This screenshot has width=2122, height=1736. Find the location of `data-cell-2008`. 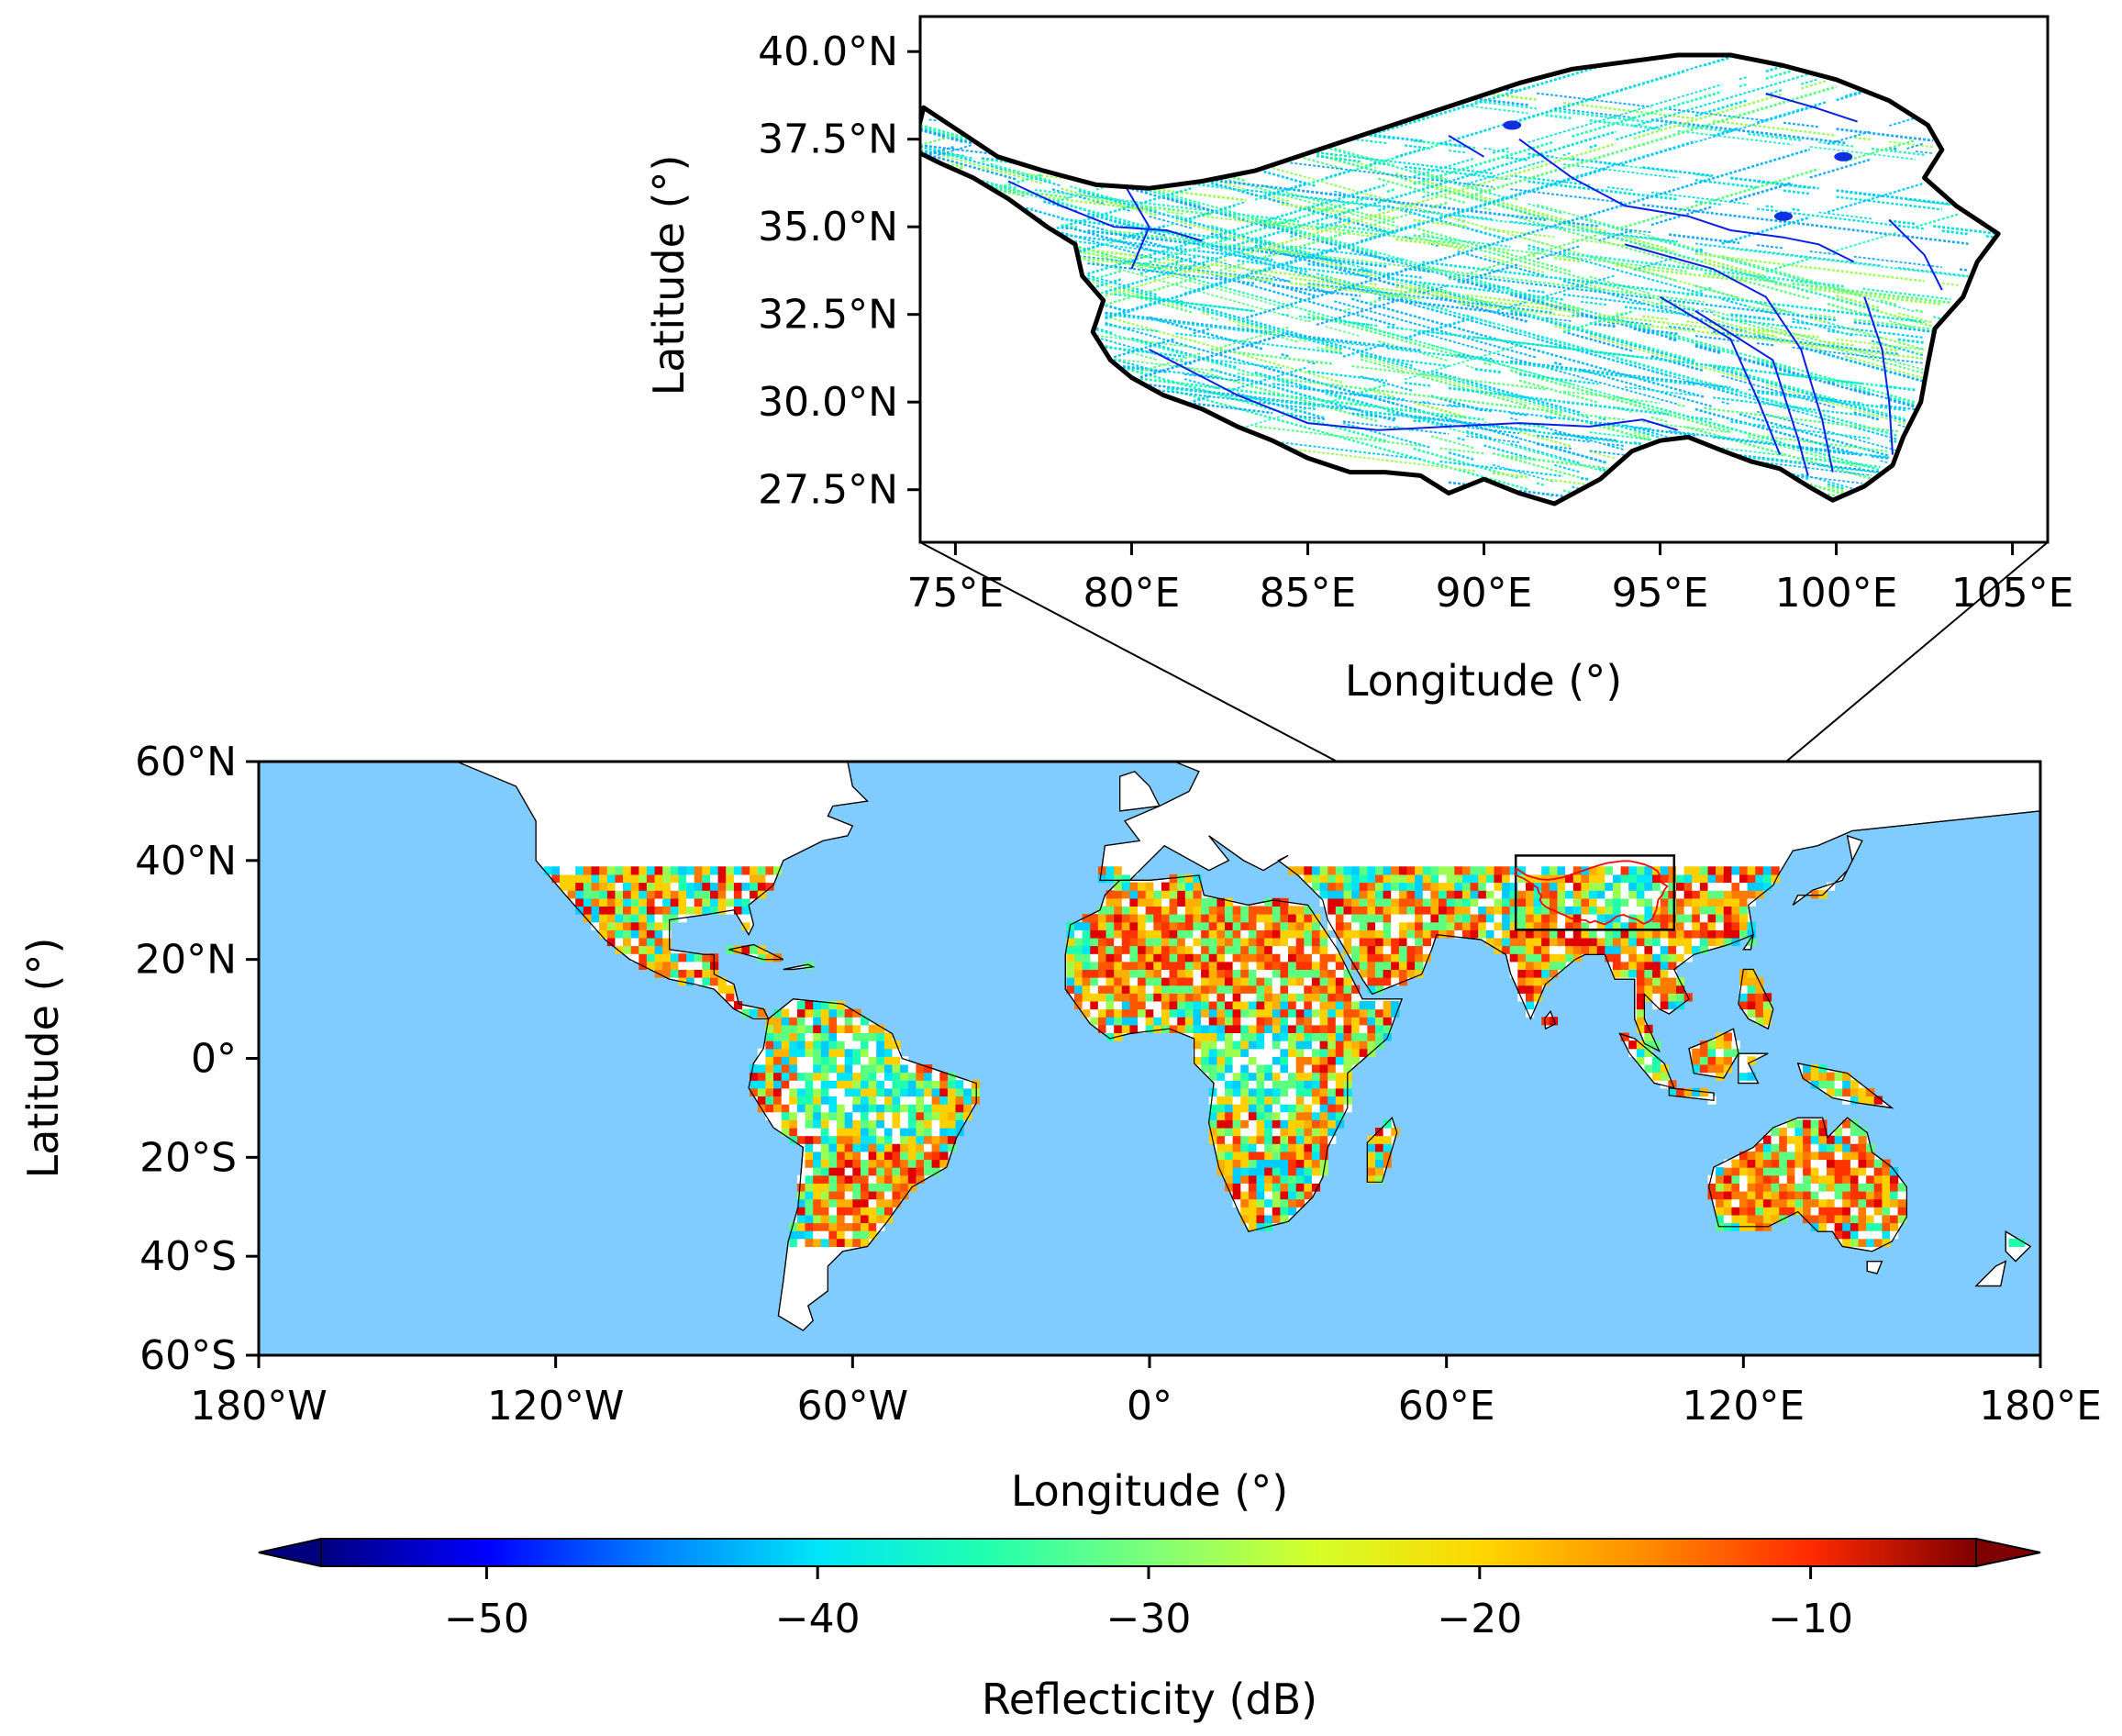

data-cell-2008 is located at coordinates (1268, 942).